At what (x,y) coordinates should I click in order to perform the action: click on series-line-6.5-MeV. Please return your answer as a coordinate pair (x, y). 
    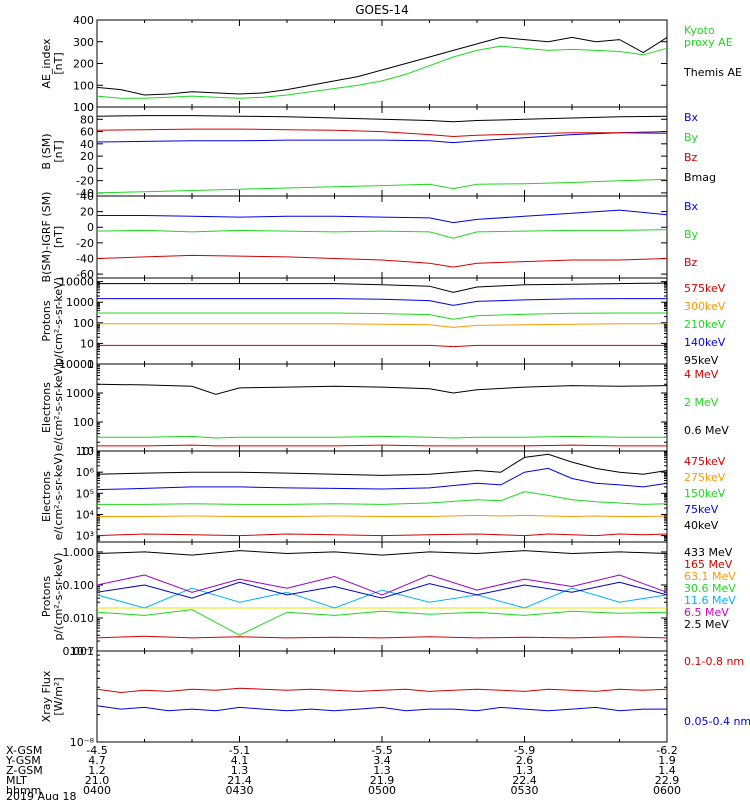
    Looking at the image, I should click on (382, 585).